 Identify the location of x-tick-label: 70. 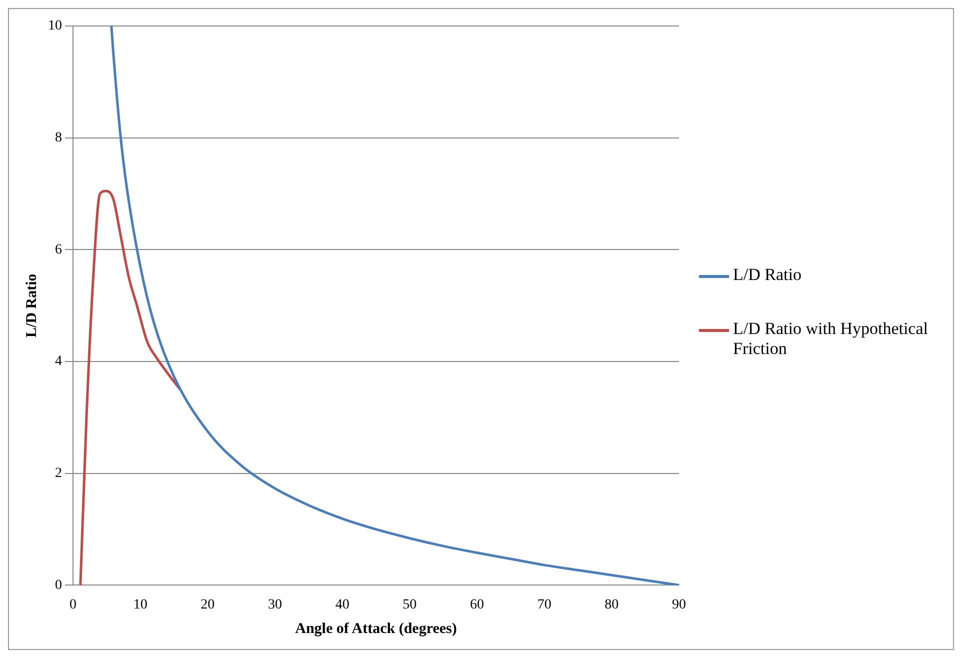
(544, 604).